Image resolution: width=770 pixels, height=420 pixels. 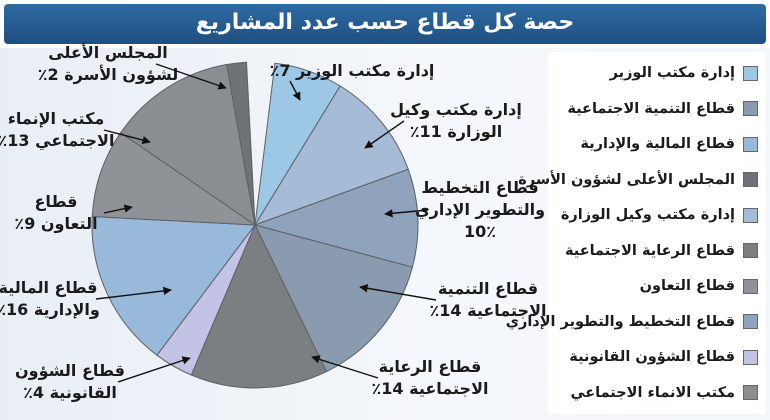 What do you see at coordinates (456, 120) in the screenshot?
I see `slice-label: إدارة مكتب وكيل الوزارة 11٪` at bounding box center [456, 120].